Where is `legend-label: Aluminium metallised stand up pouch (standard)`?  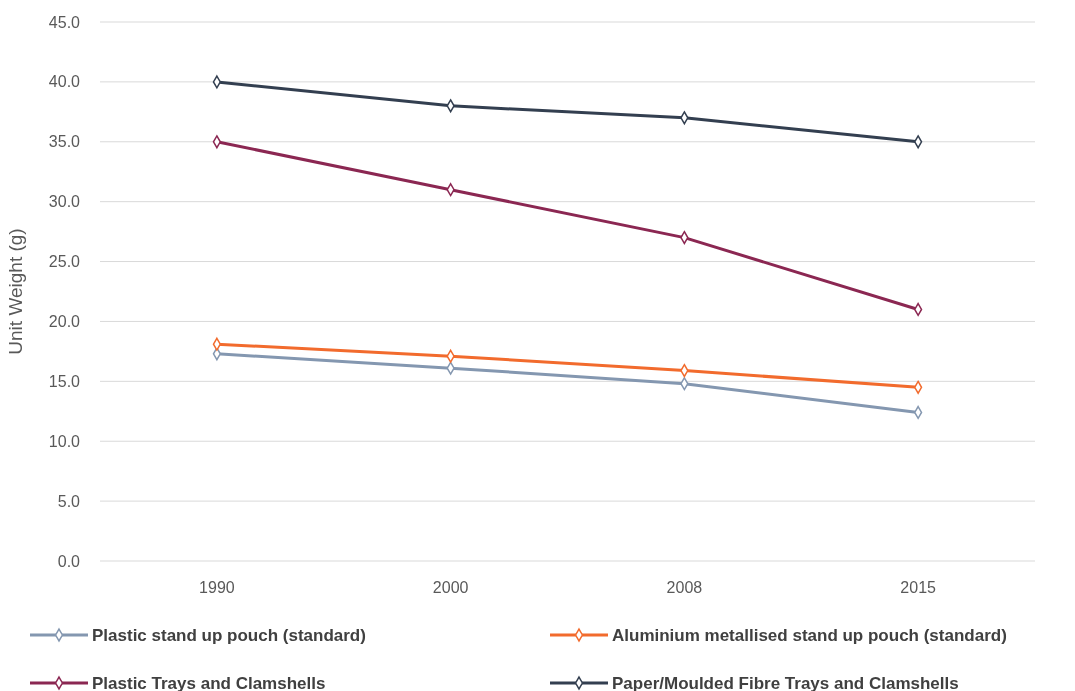 legend-label: Aluminium metallised stand up pouch (standard) is located at coordinates (809, 635).